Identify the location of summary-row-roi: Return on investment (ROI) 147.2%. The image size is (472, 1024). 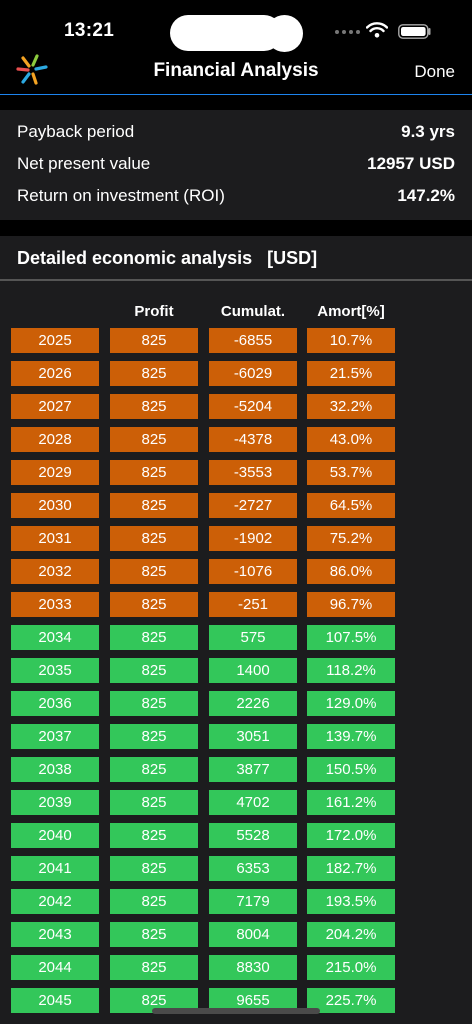
(236, 196).